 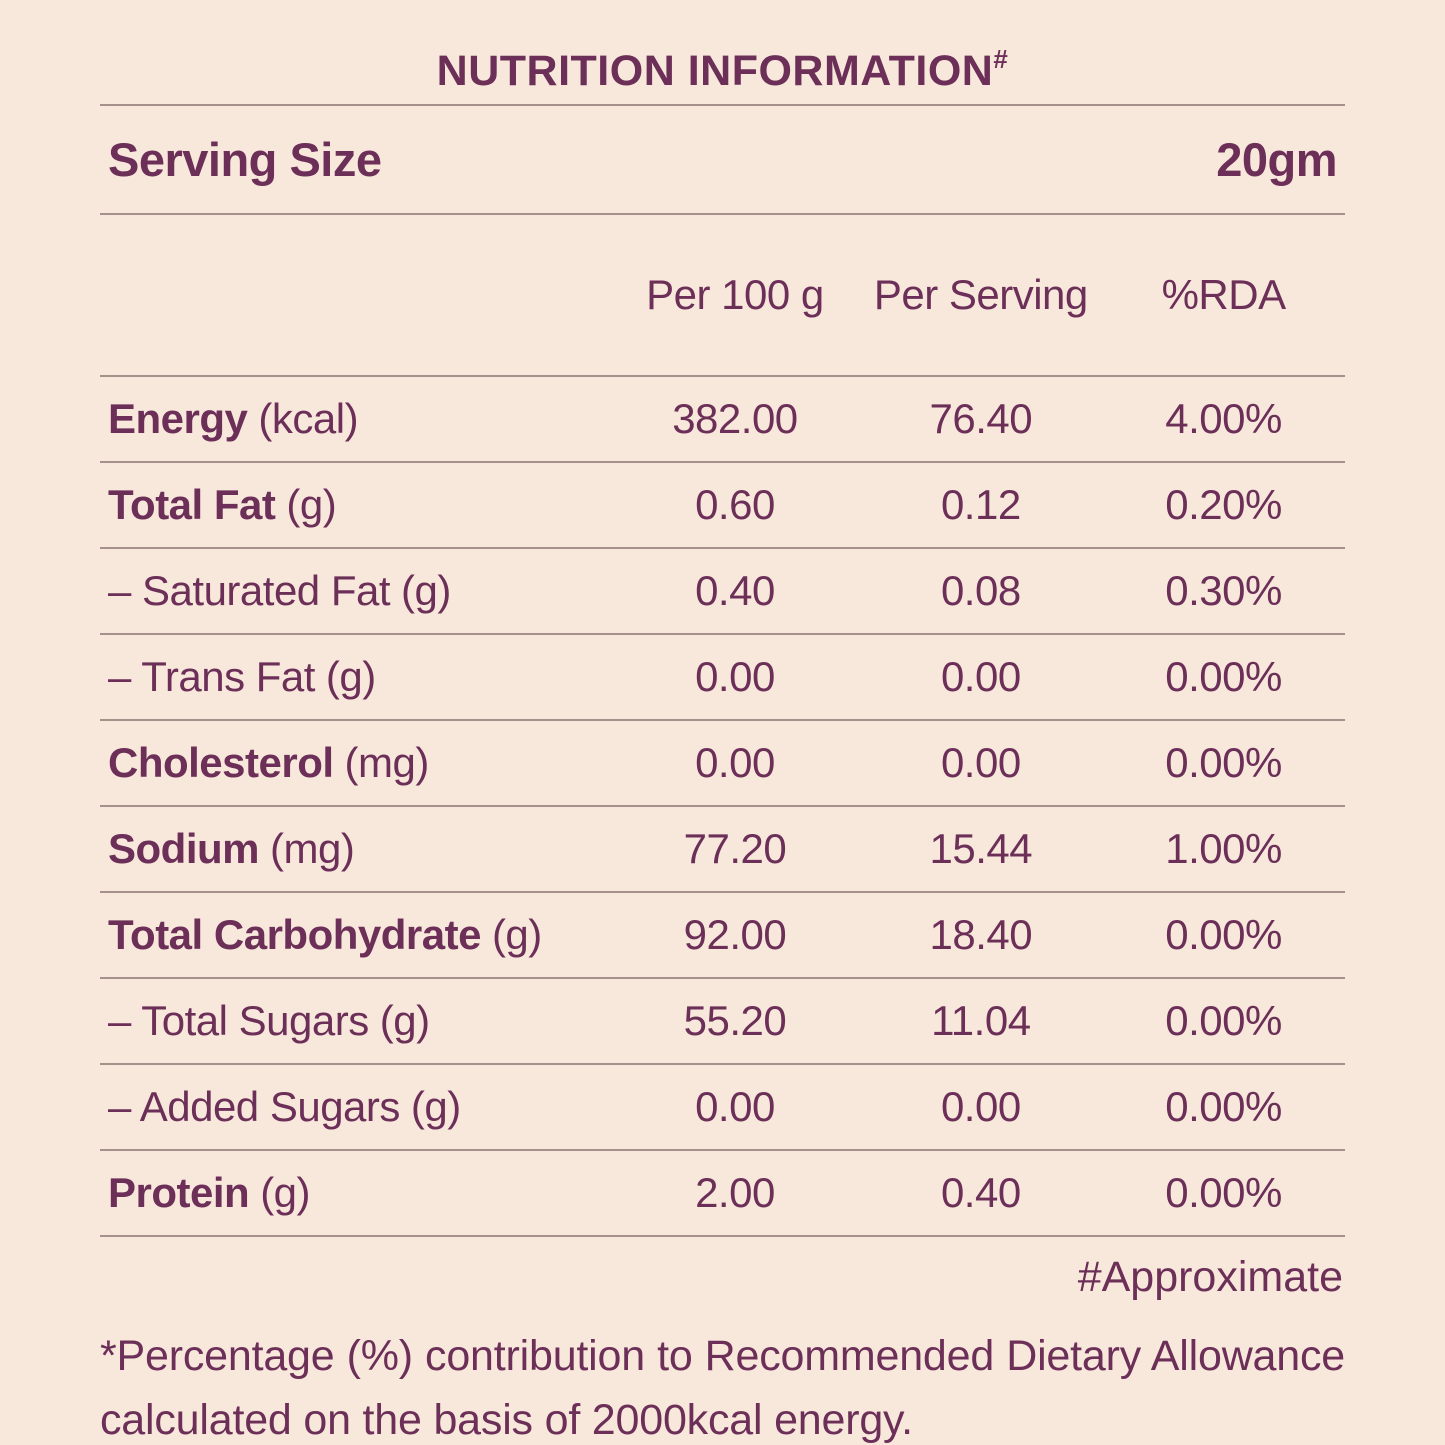 I want to click on value-rda: 0.30%, so click(x=1223, y=590).